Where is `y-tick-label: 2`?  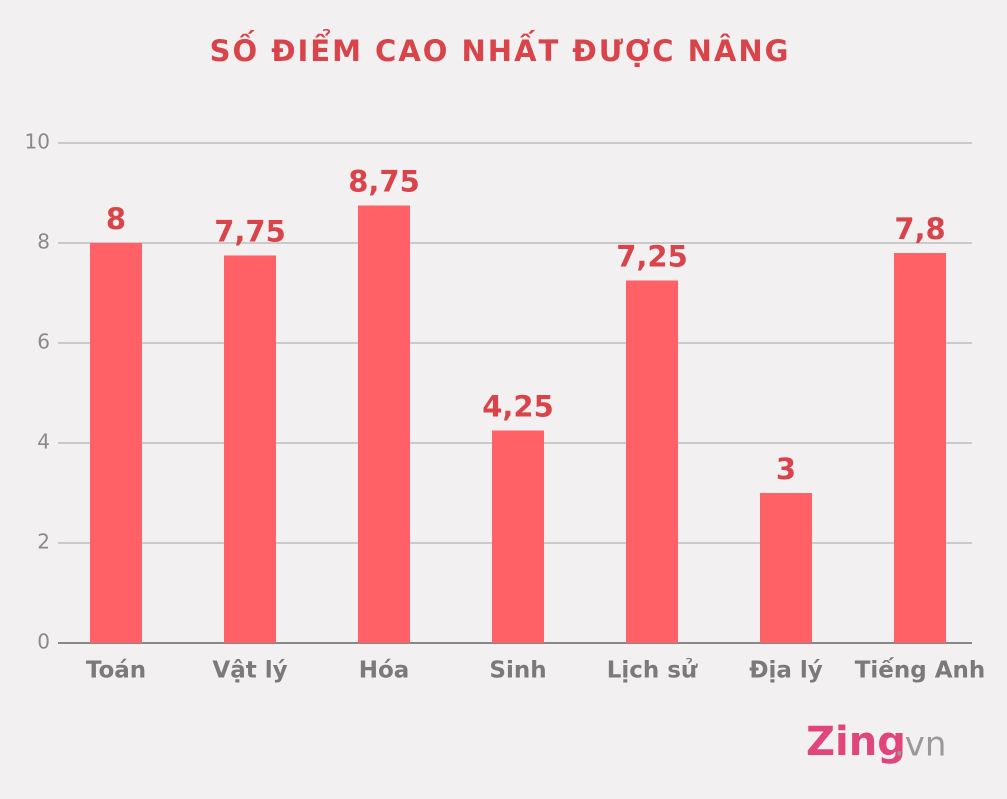
y-tick-label: 2 is located at coordinates (43, 542).